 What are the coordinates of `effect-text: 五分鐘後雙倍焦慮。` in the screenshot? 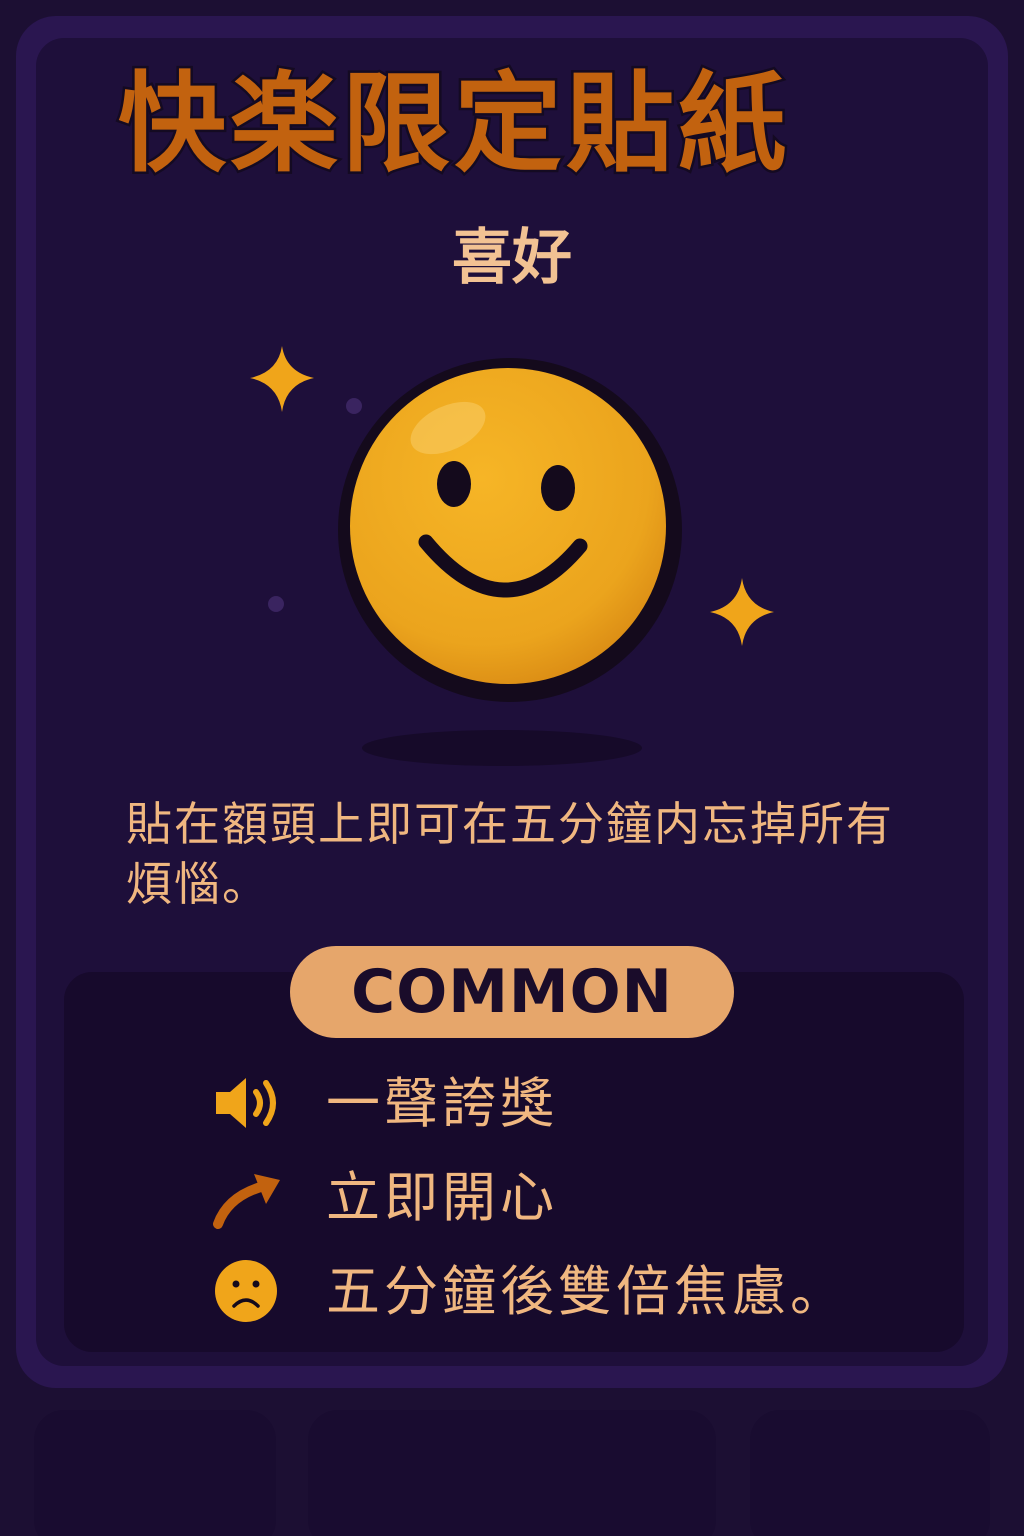 It's located at (587, 1291).